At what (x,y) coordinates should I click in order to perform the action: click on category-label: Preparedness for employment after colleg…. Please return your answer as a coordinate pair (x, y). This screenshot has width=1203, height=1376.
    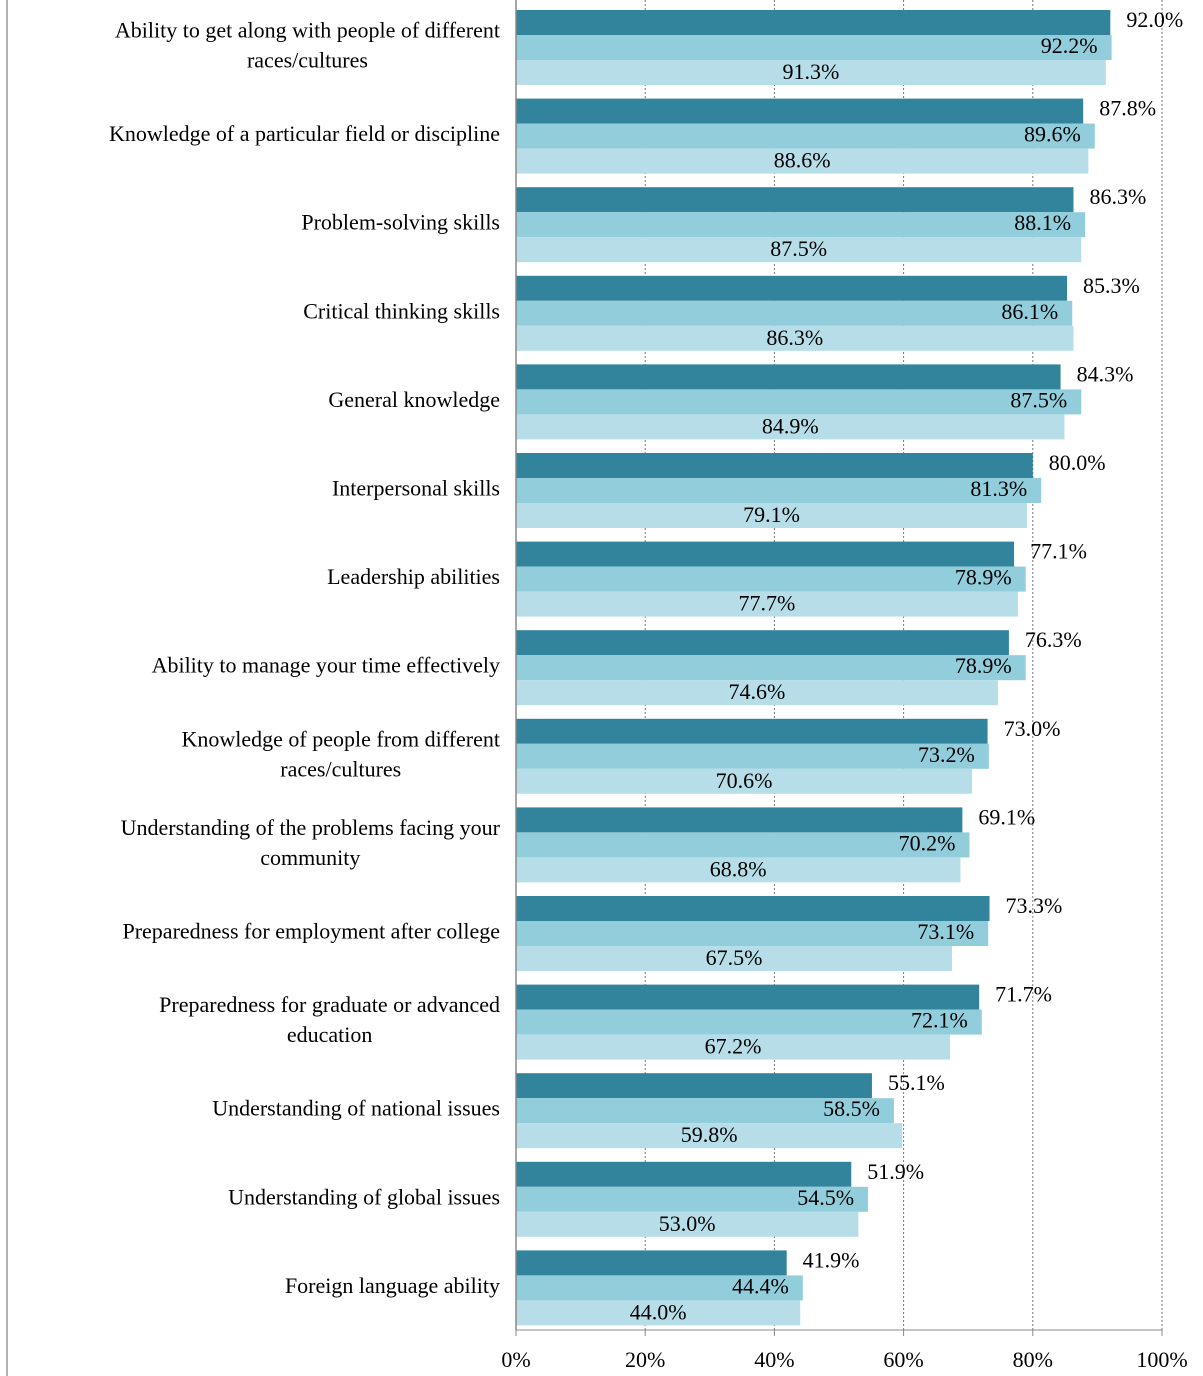
    Looking at the image, I should click on (311, 931).